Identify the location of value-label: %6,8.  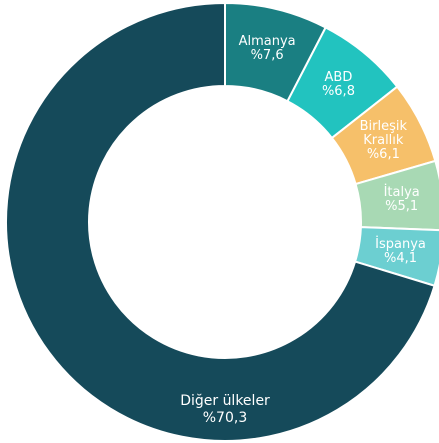
(338, 91).